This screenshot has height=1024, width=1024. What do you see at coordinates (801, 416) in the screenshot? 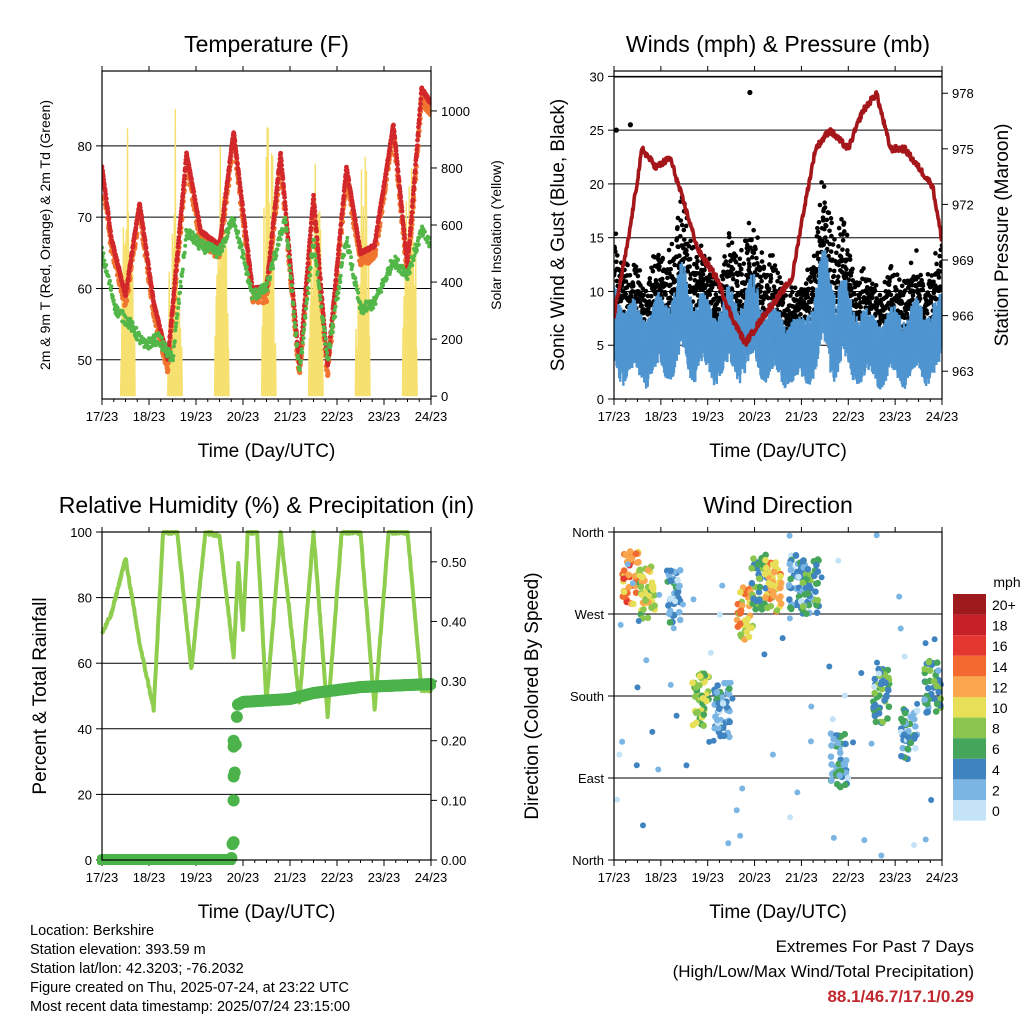
I see `x-tick-label: 21/23` at bounding box center [801, 416].